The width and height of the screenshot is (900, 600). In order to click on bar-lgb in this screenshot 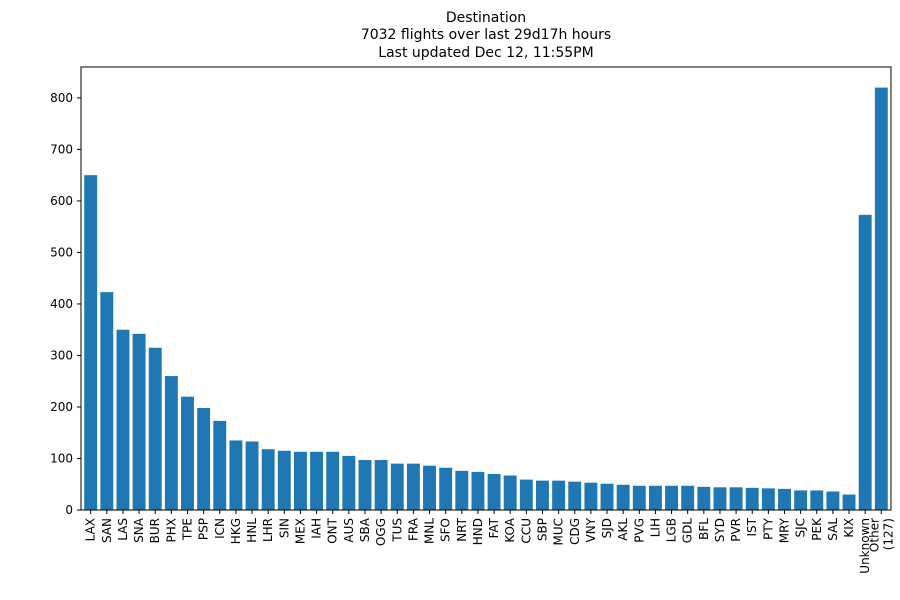, I will do `click(672, 497)`.